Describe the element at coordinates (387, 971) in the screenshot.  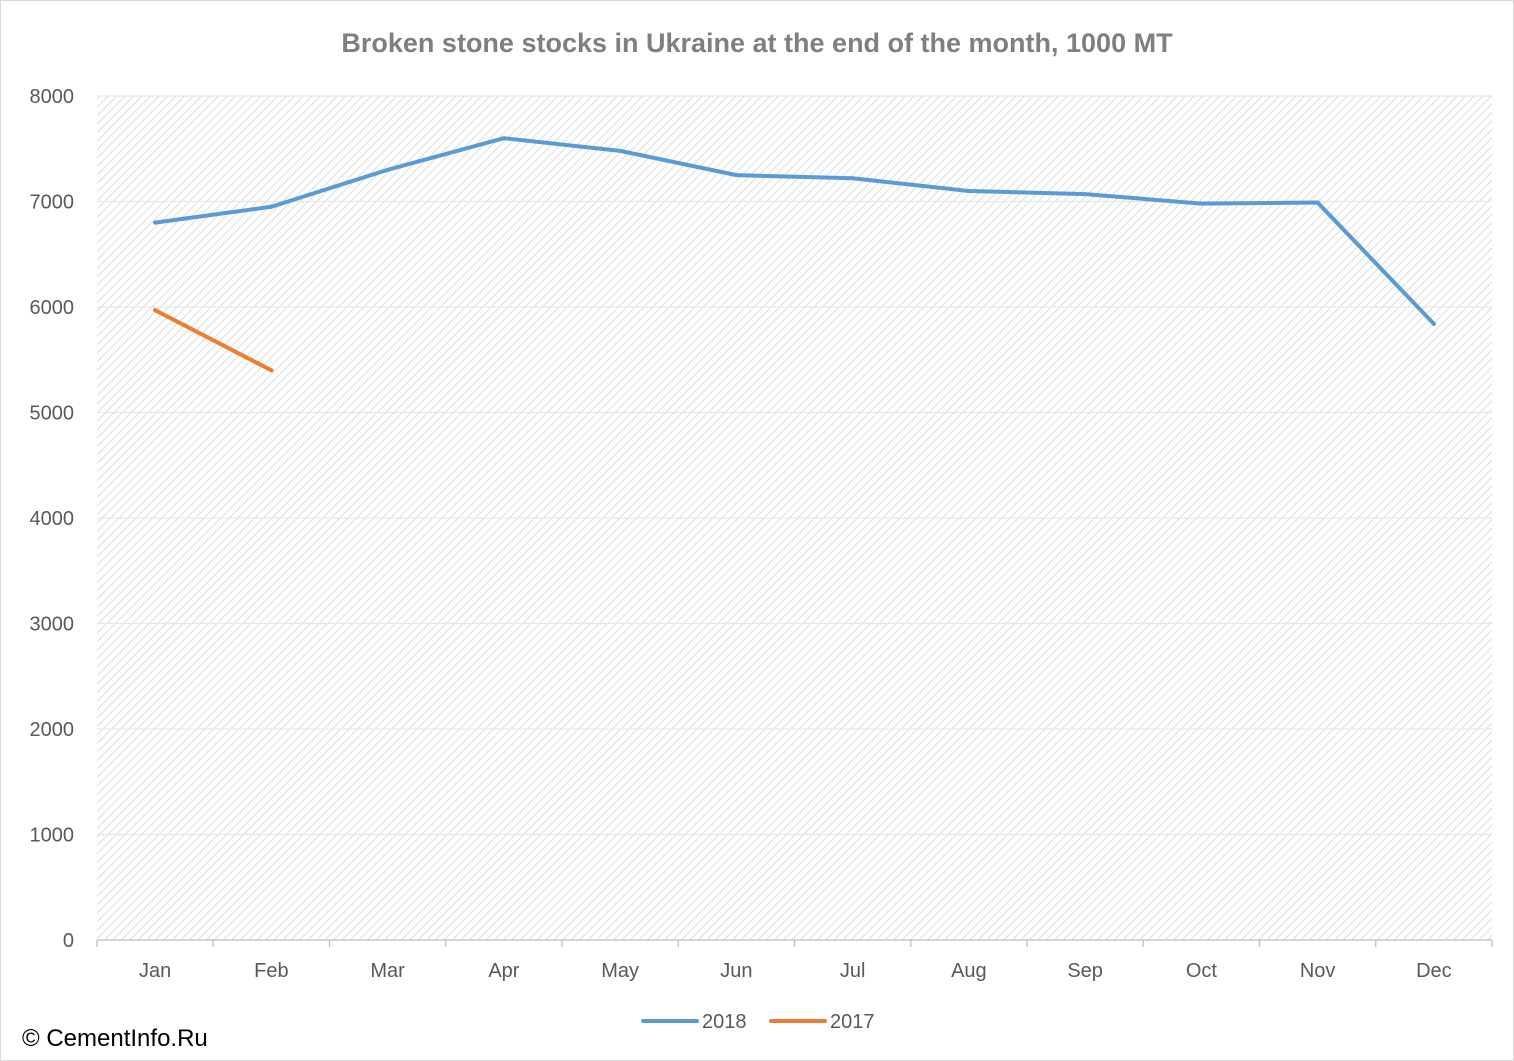
I see `x-tick-label-mar: Mar` at that location.